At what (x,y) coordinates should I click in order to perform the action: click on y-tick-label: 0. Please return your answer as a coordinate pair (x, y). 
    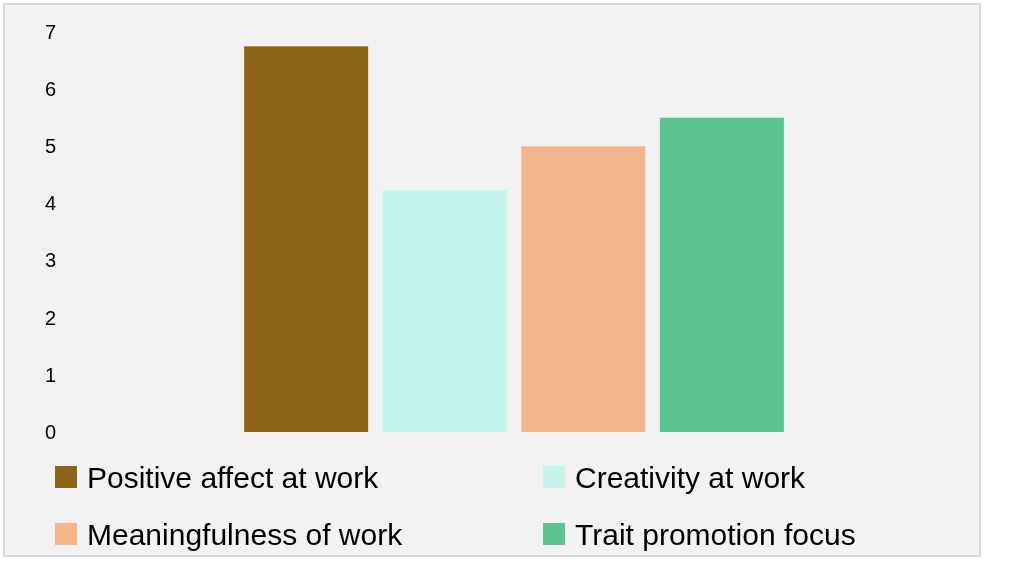
    Looking at the image, I should click on (50, 431).